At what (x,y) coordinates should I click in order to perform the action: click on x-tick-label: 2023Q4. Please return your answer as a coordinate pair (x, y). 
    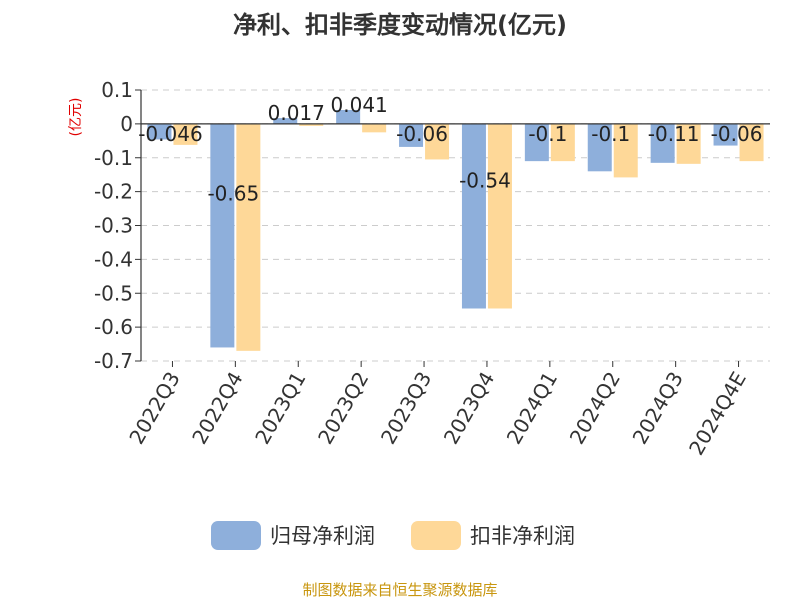
    Looking at the image, I should click on (469, 408).